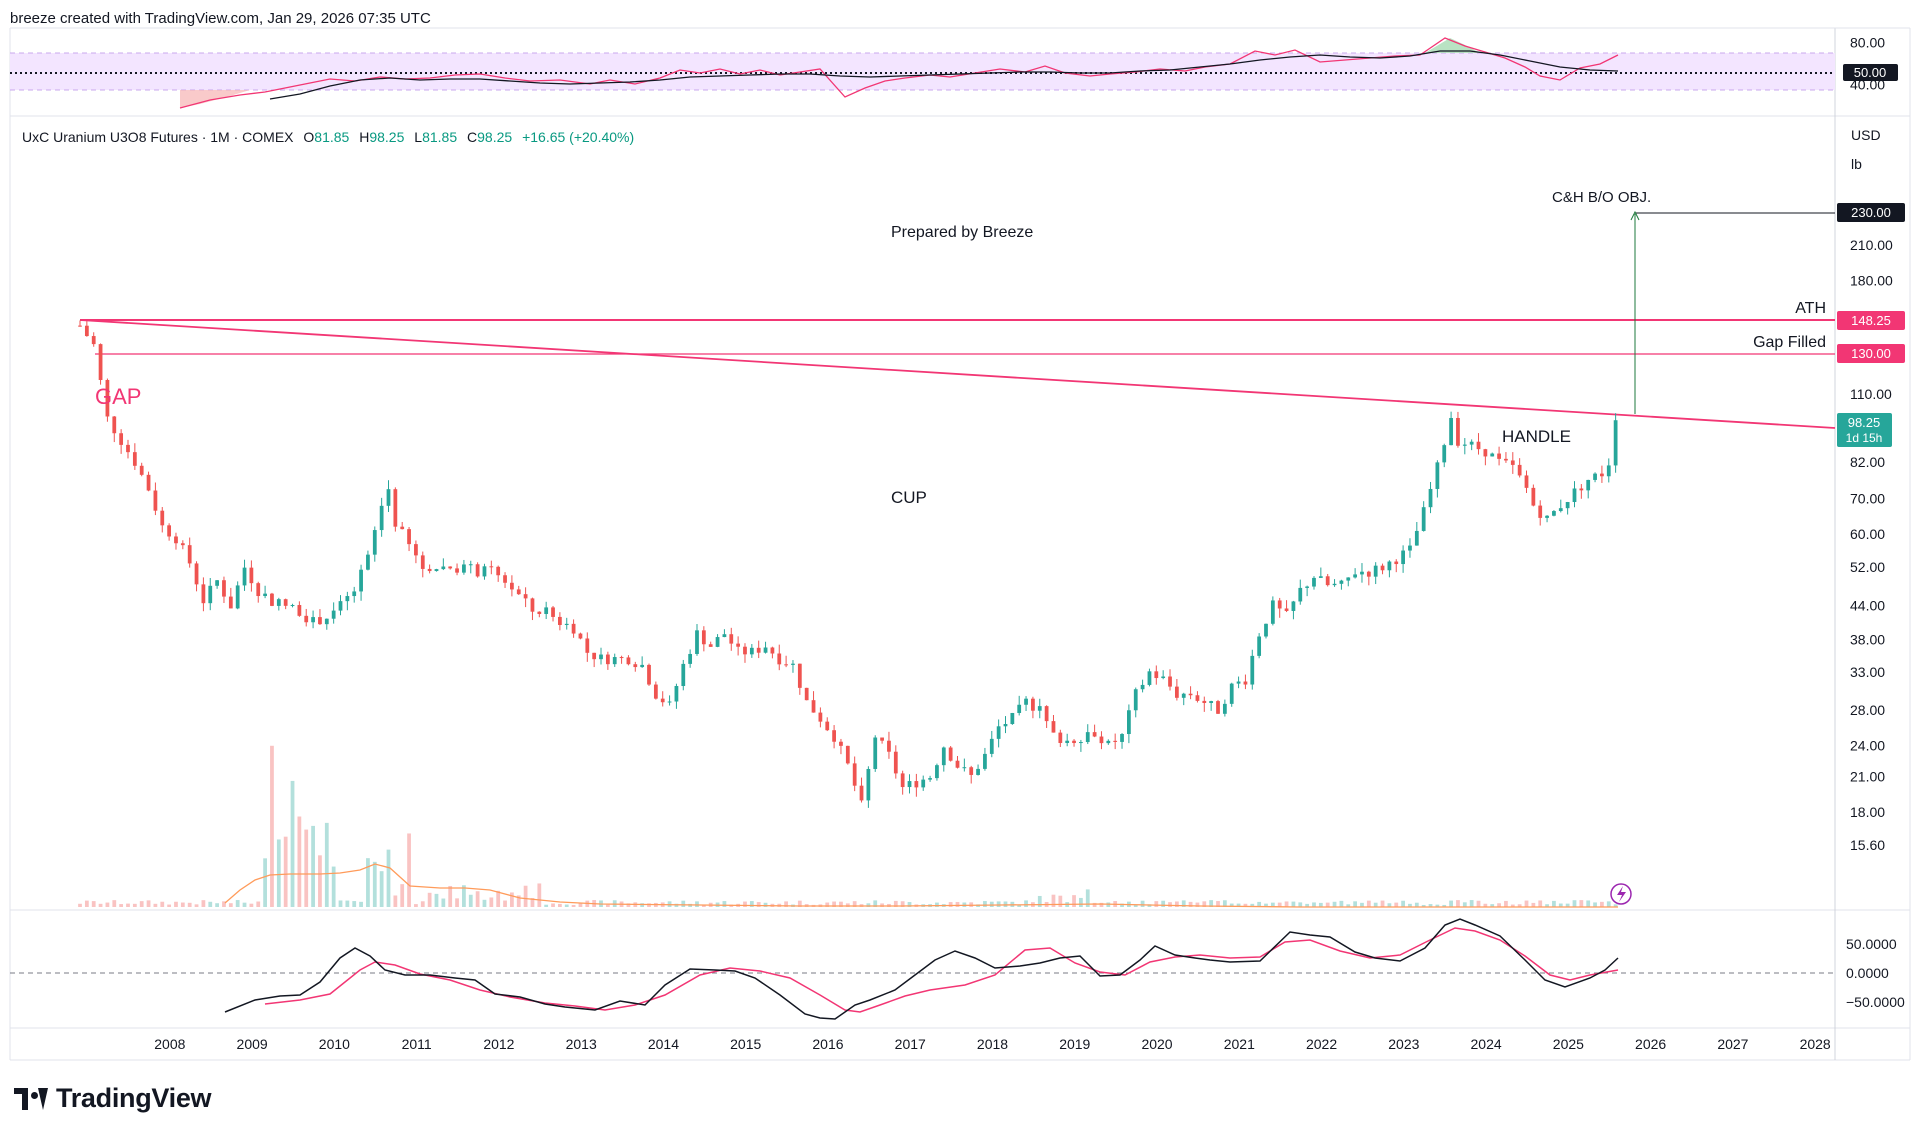 Image resolution: width=1920 pixels, height=1125 pixels. I want to click on target-label: C&H B/O OBJ., so click(1601, 197).